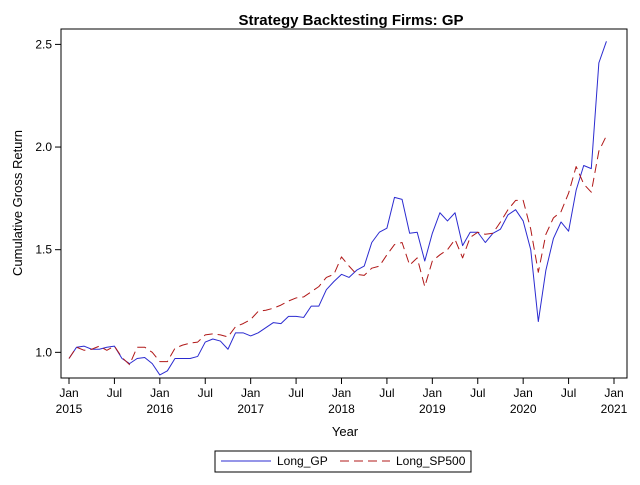 This screenshot has height=485, width=640. What do you see at coordinates (250, 409) in the screenshot?
I see `x-tick-label-year: 2017` at bounding box center [250, 409].